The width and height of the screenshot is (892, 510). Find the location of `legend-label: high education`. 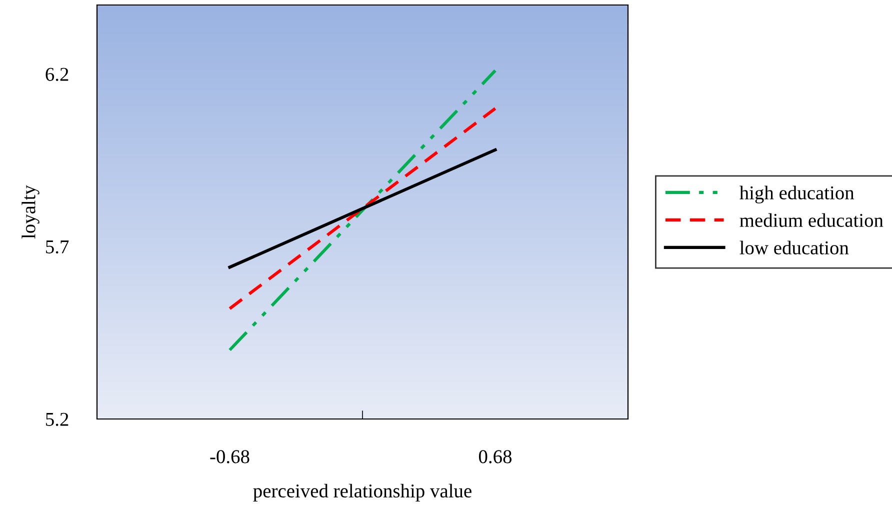

legend-label: high education is located at coordinates (797, 195).